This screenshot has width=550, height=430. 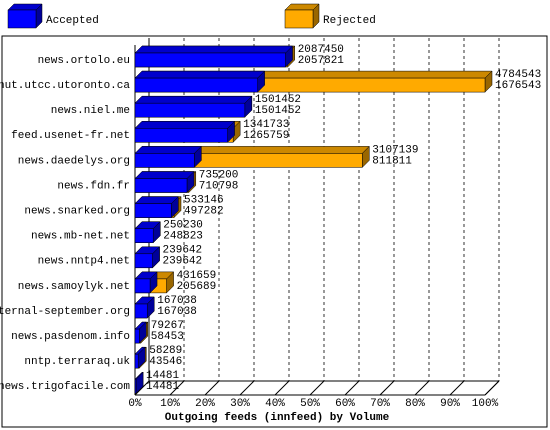 I want to click on data-label: 735200, so click(x=219, y=175).